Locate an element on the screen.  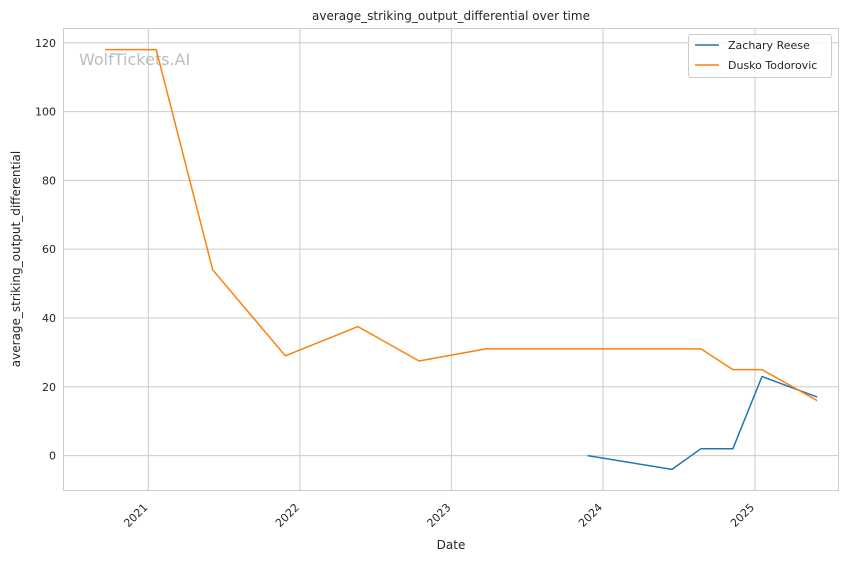
x-tick-label: 2023 is located at coordinates (439, 515).